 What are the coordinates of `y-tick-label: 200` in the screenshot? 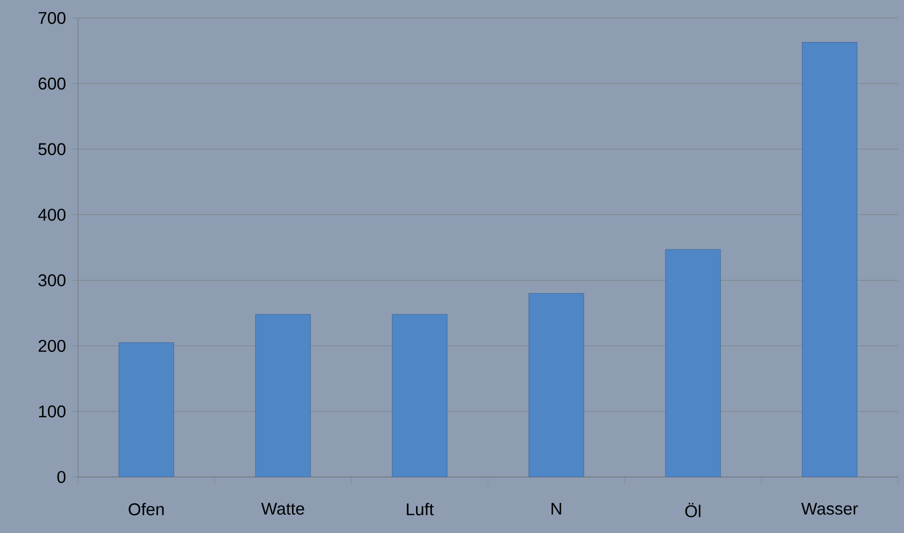 It's located at (52, 346).